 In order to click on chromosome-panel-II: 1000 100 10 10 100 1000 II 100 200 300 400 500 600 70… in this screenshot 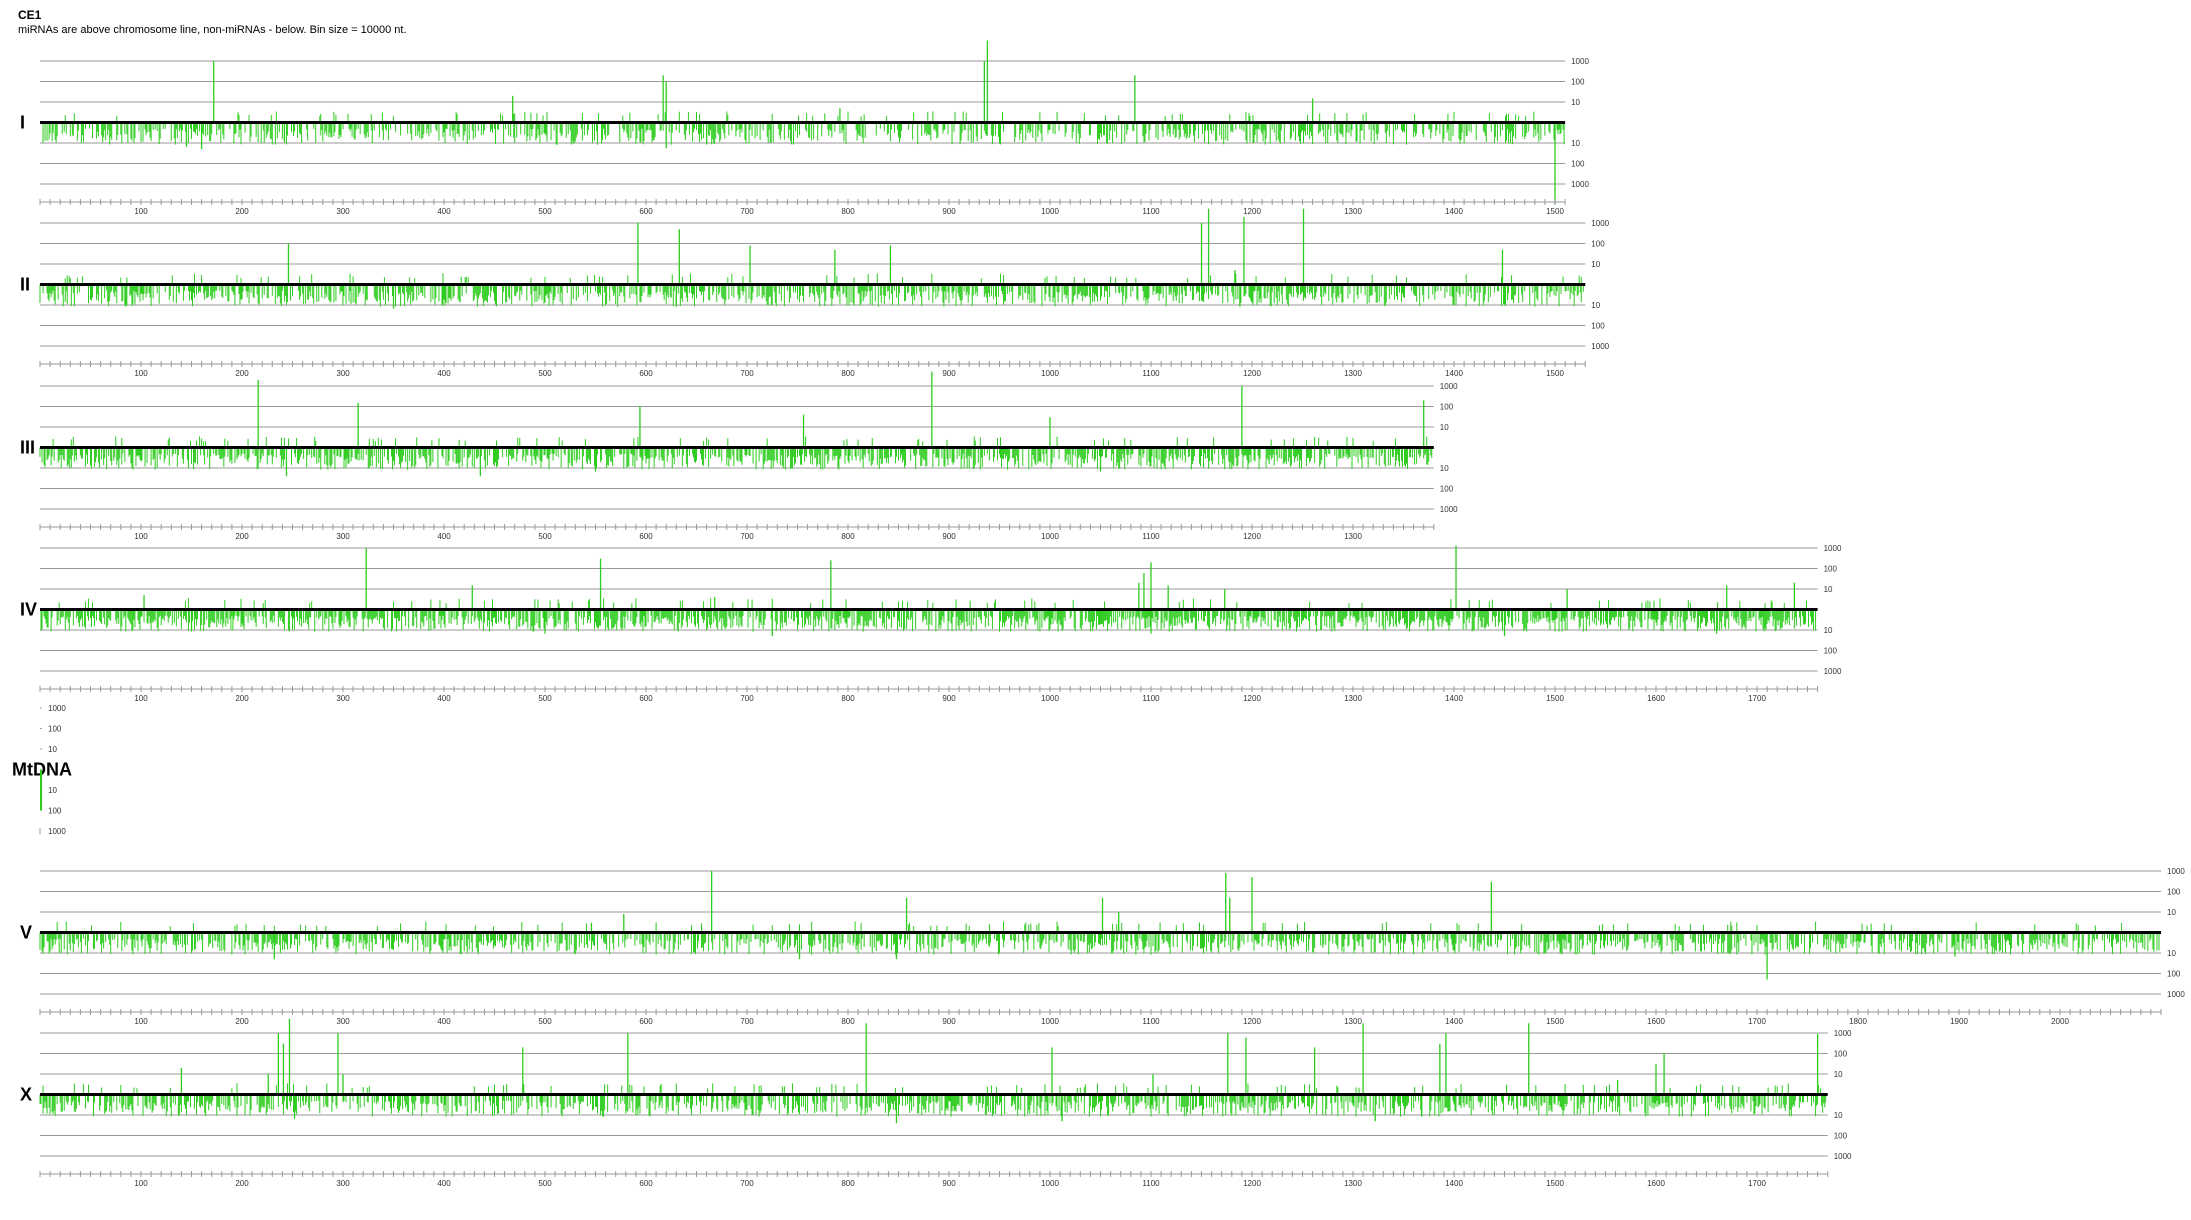, I will do `click(815, 293)`.